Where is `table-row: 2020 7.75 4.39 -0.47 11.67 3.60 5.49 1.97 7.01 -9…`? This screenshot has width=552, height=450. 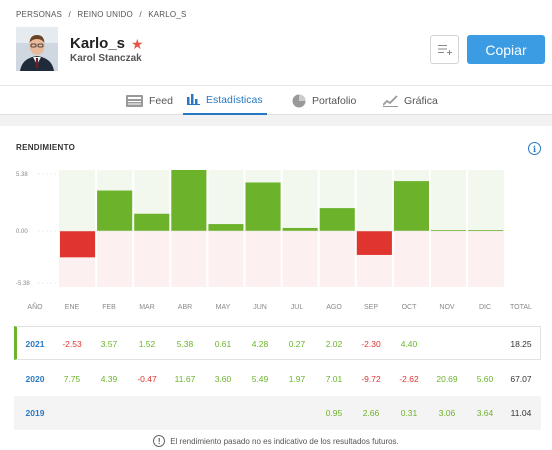 table-row: 2020 7.75 4.39 -0.47 11.67 3.60 5.49 1.97 7.01 -9… is located at coordinates (277, 379).